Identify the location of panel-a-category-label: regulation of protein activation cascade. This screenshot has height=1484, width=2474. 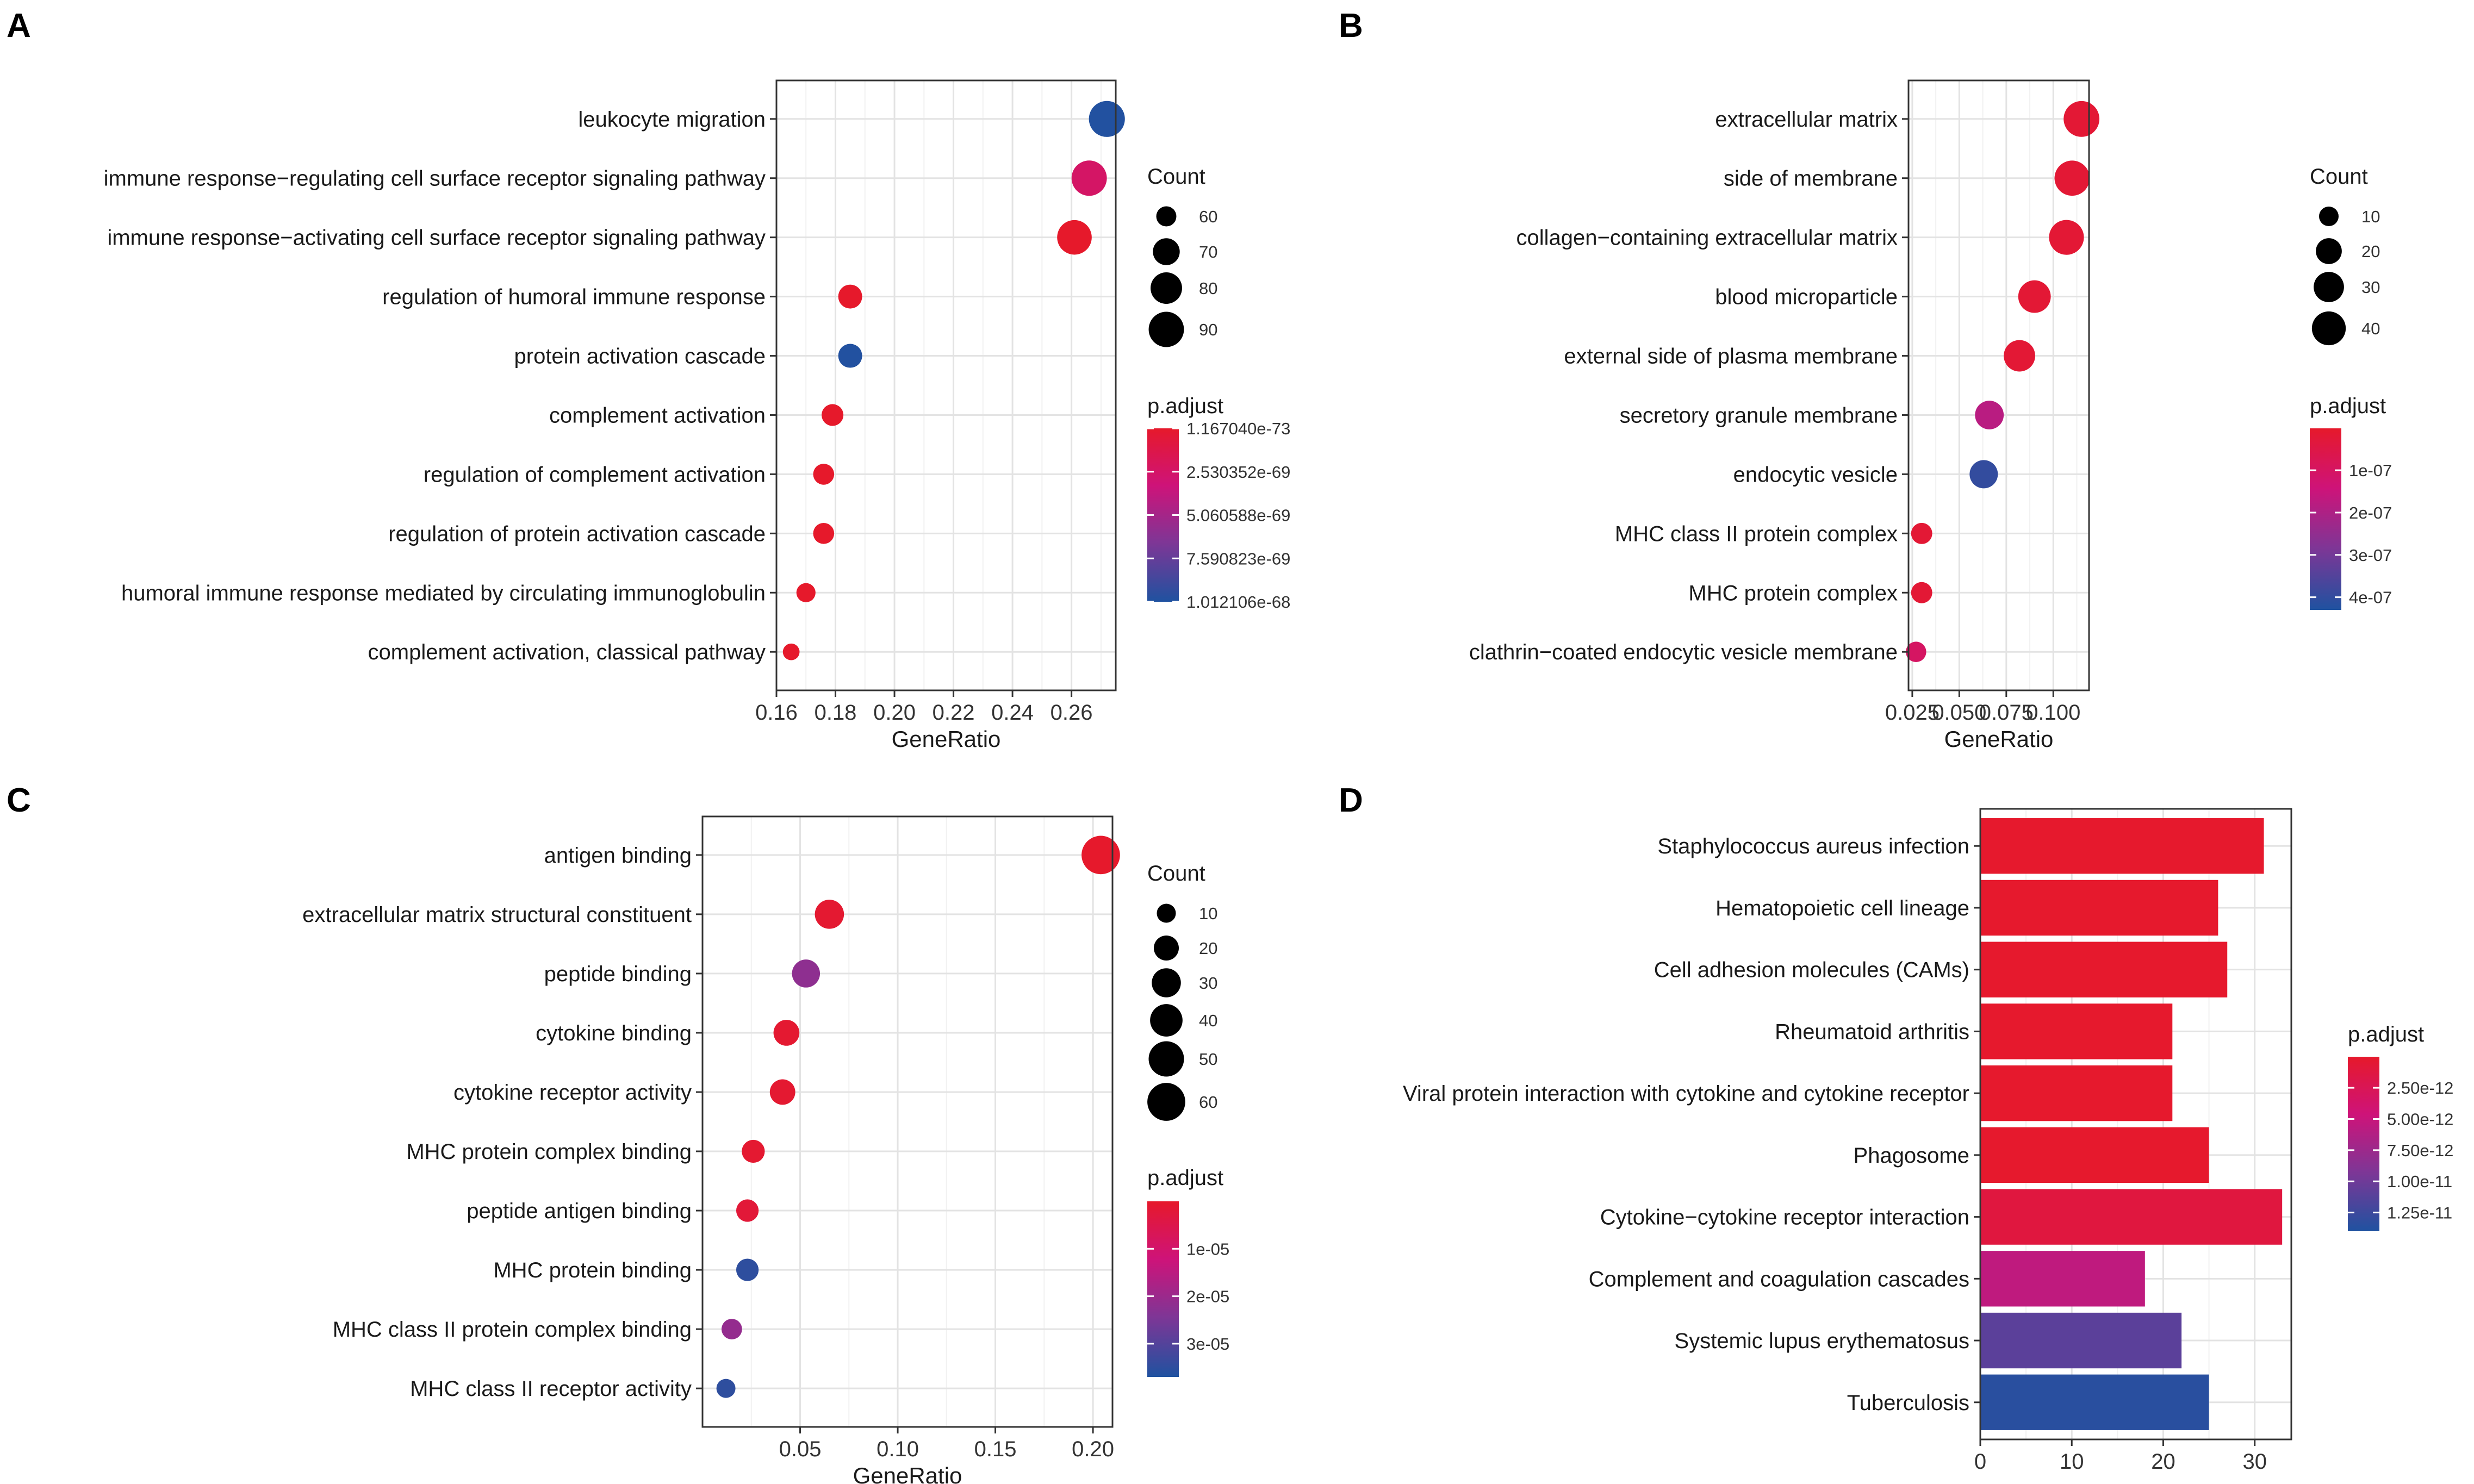
(577, 534).